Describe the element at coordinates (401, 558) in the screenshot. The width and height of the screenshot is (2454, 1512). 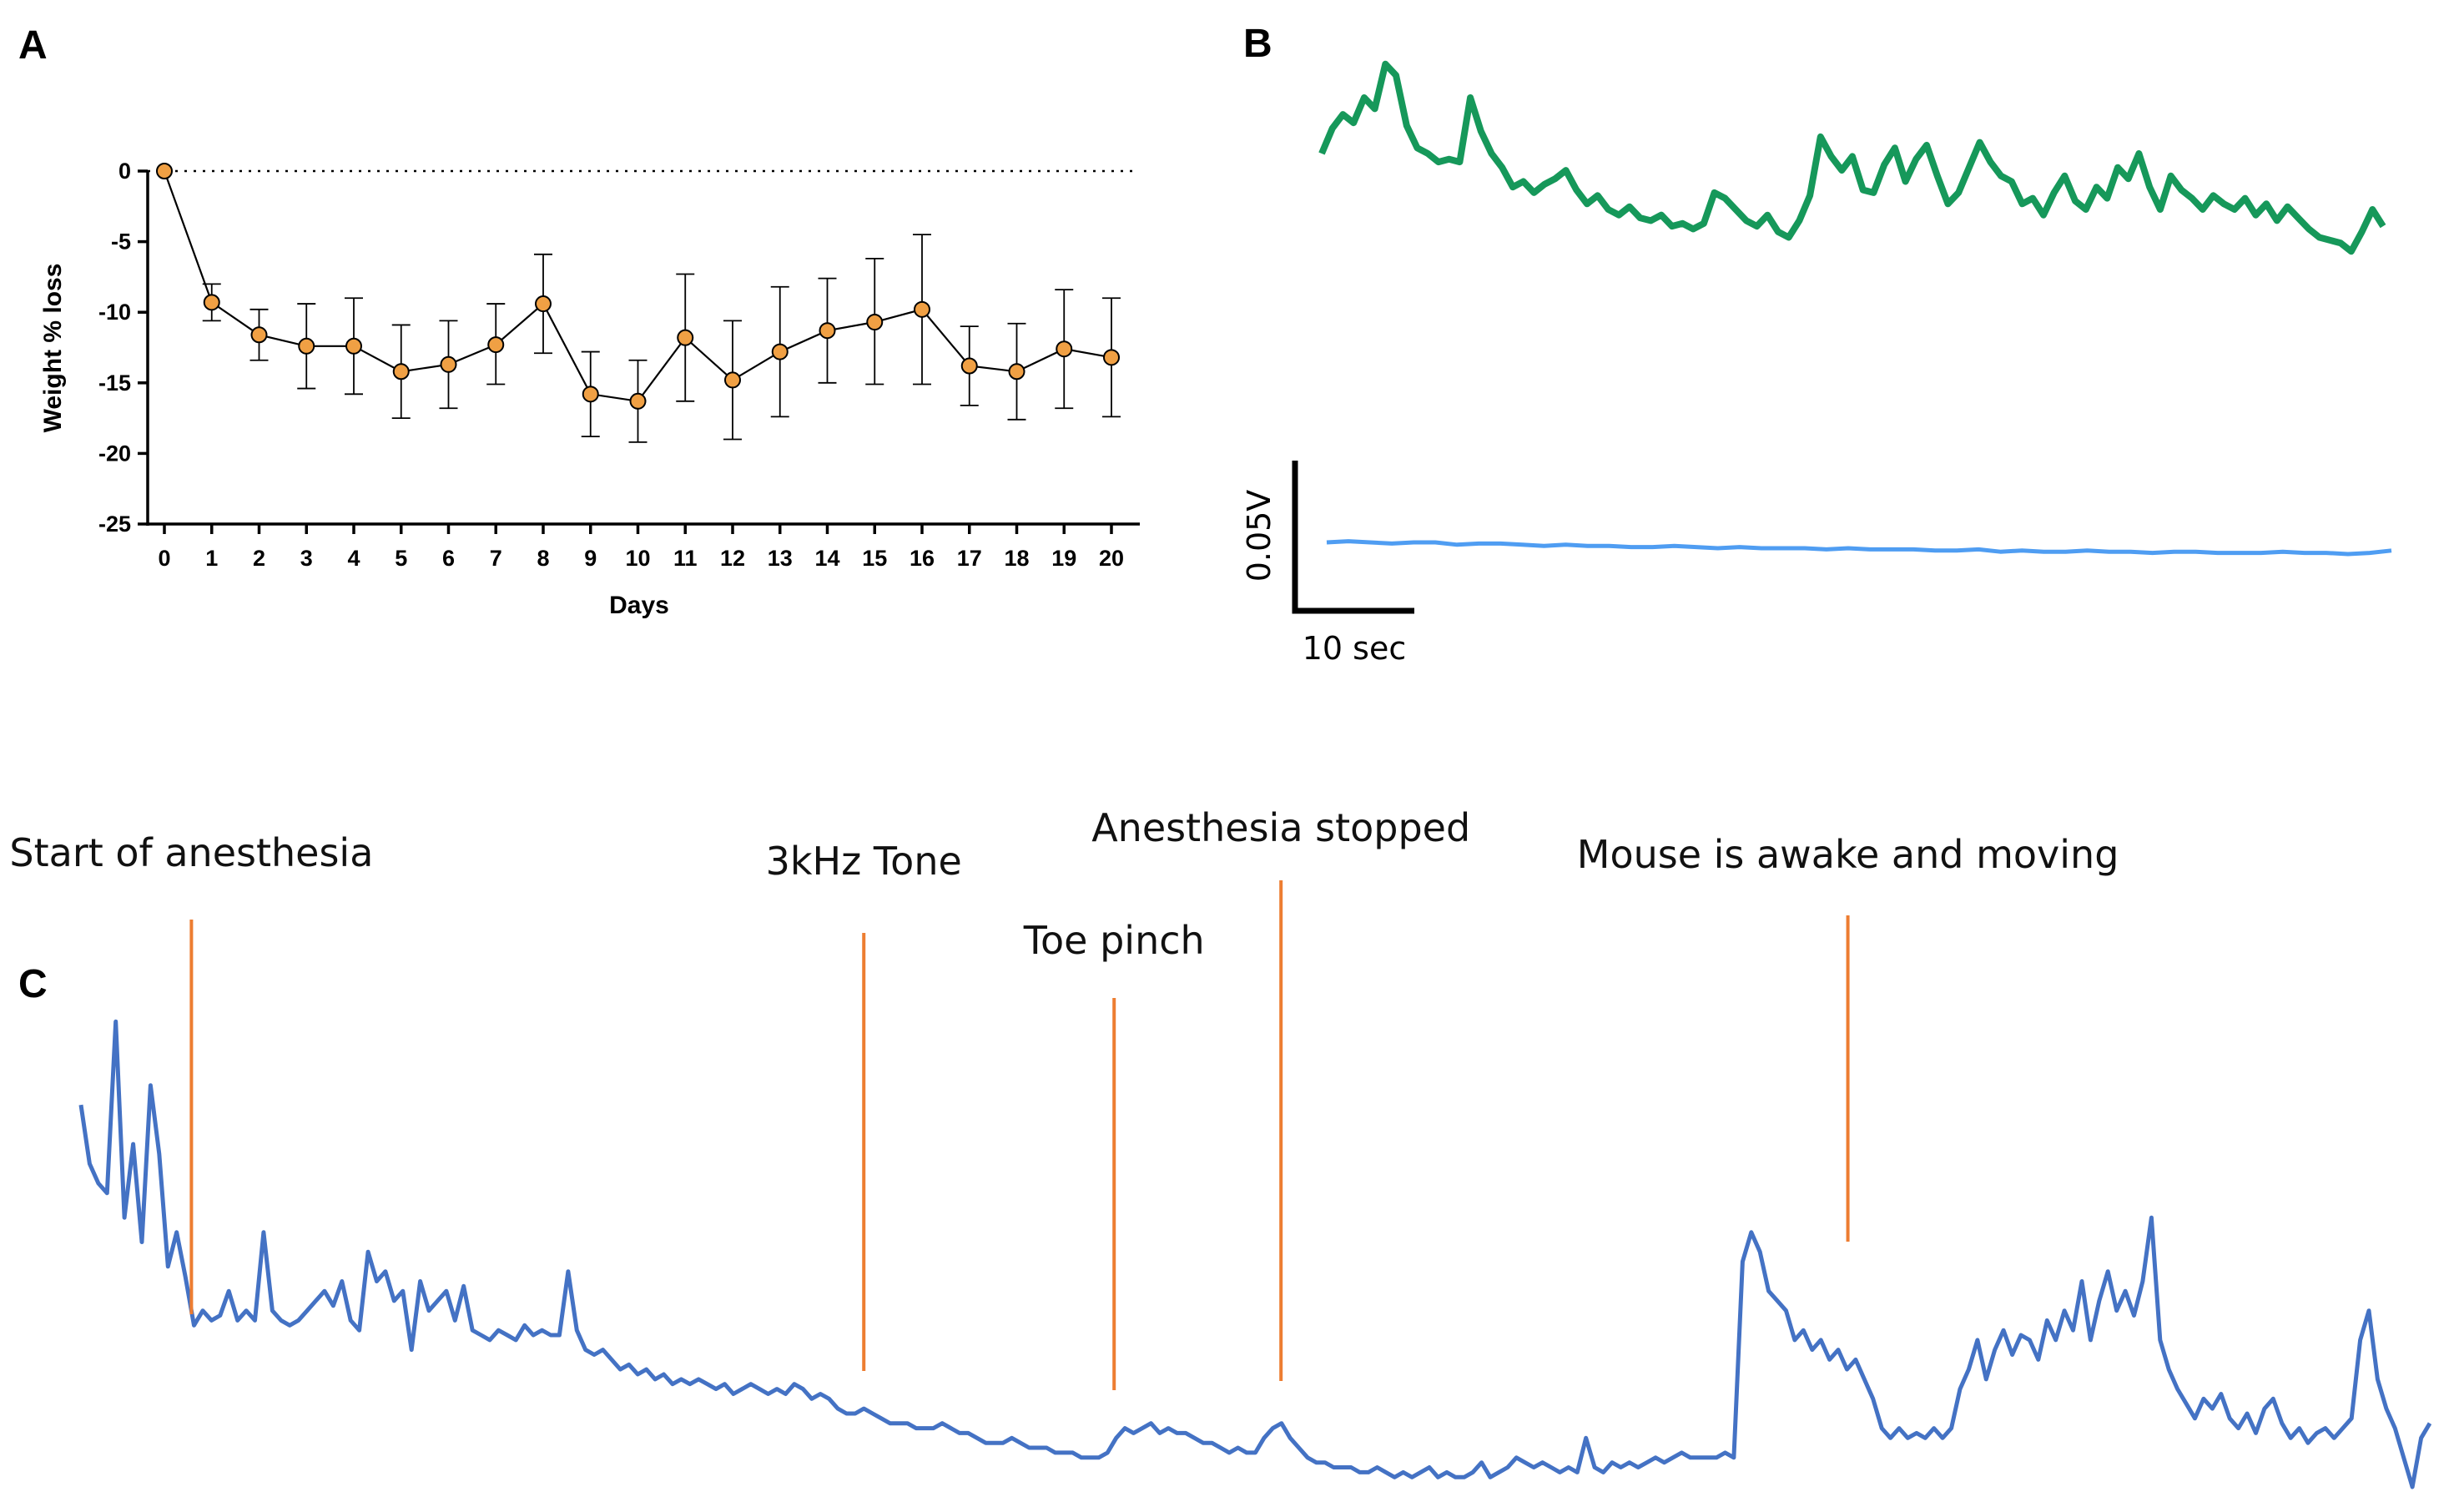
I see `x-tick-label: 5` at that location.